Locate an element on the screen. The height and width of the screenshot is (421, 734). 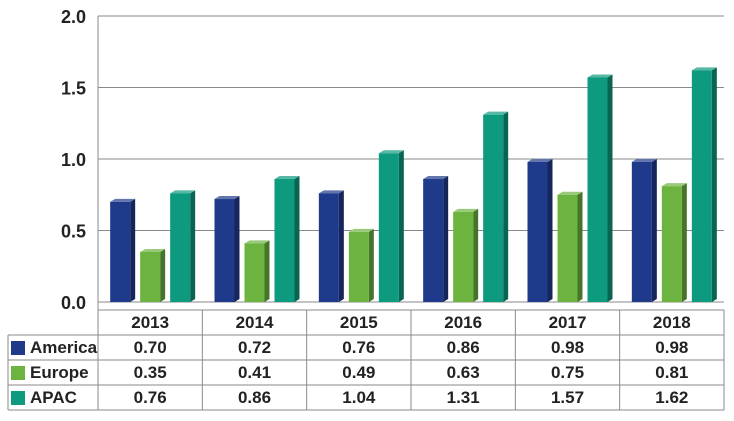
category-label: 2014 is located at coordinates (255, 322).